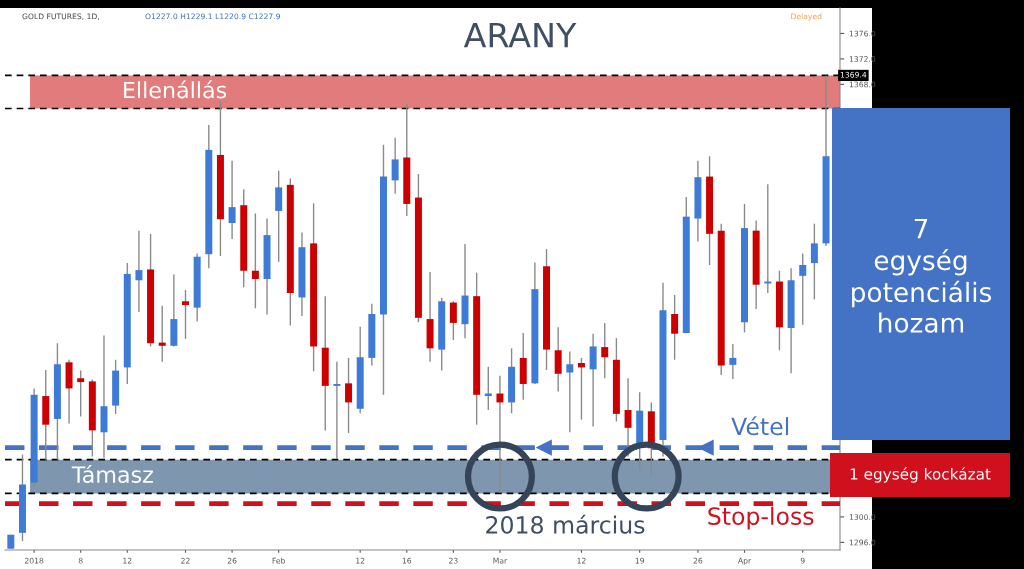 Image resolution: width=1024 pixels, height=569 pixels. What do you see at coordinates (760, 426) in the screenshot?
I see `ref-line-label: Vétel` at bounding box center [760, 426].